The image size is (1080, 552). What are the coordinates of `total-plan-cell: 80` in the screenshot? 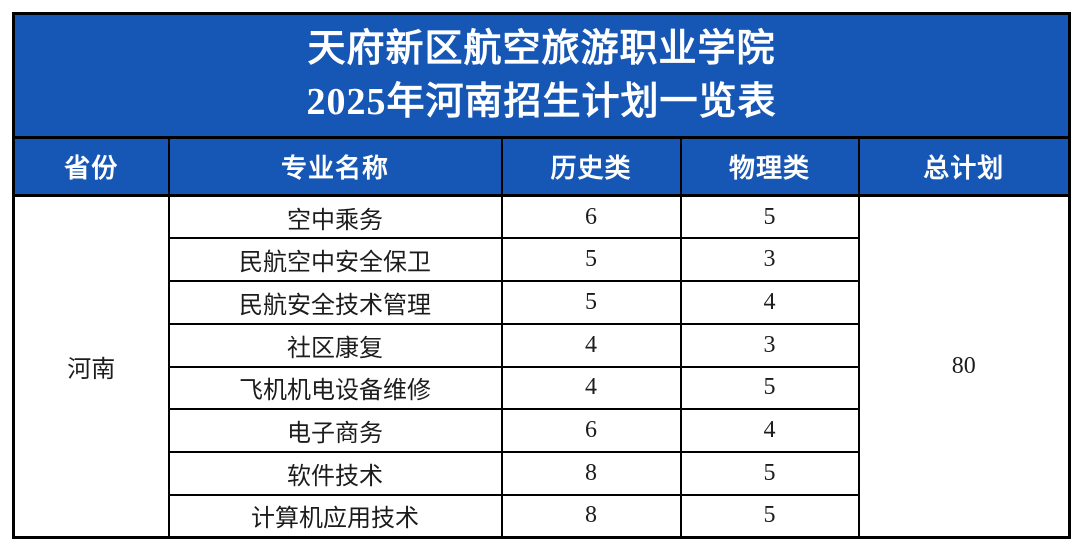 It's located at (964, 366).